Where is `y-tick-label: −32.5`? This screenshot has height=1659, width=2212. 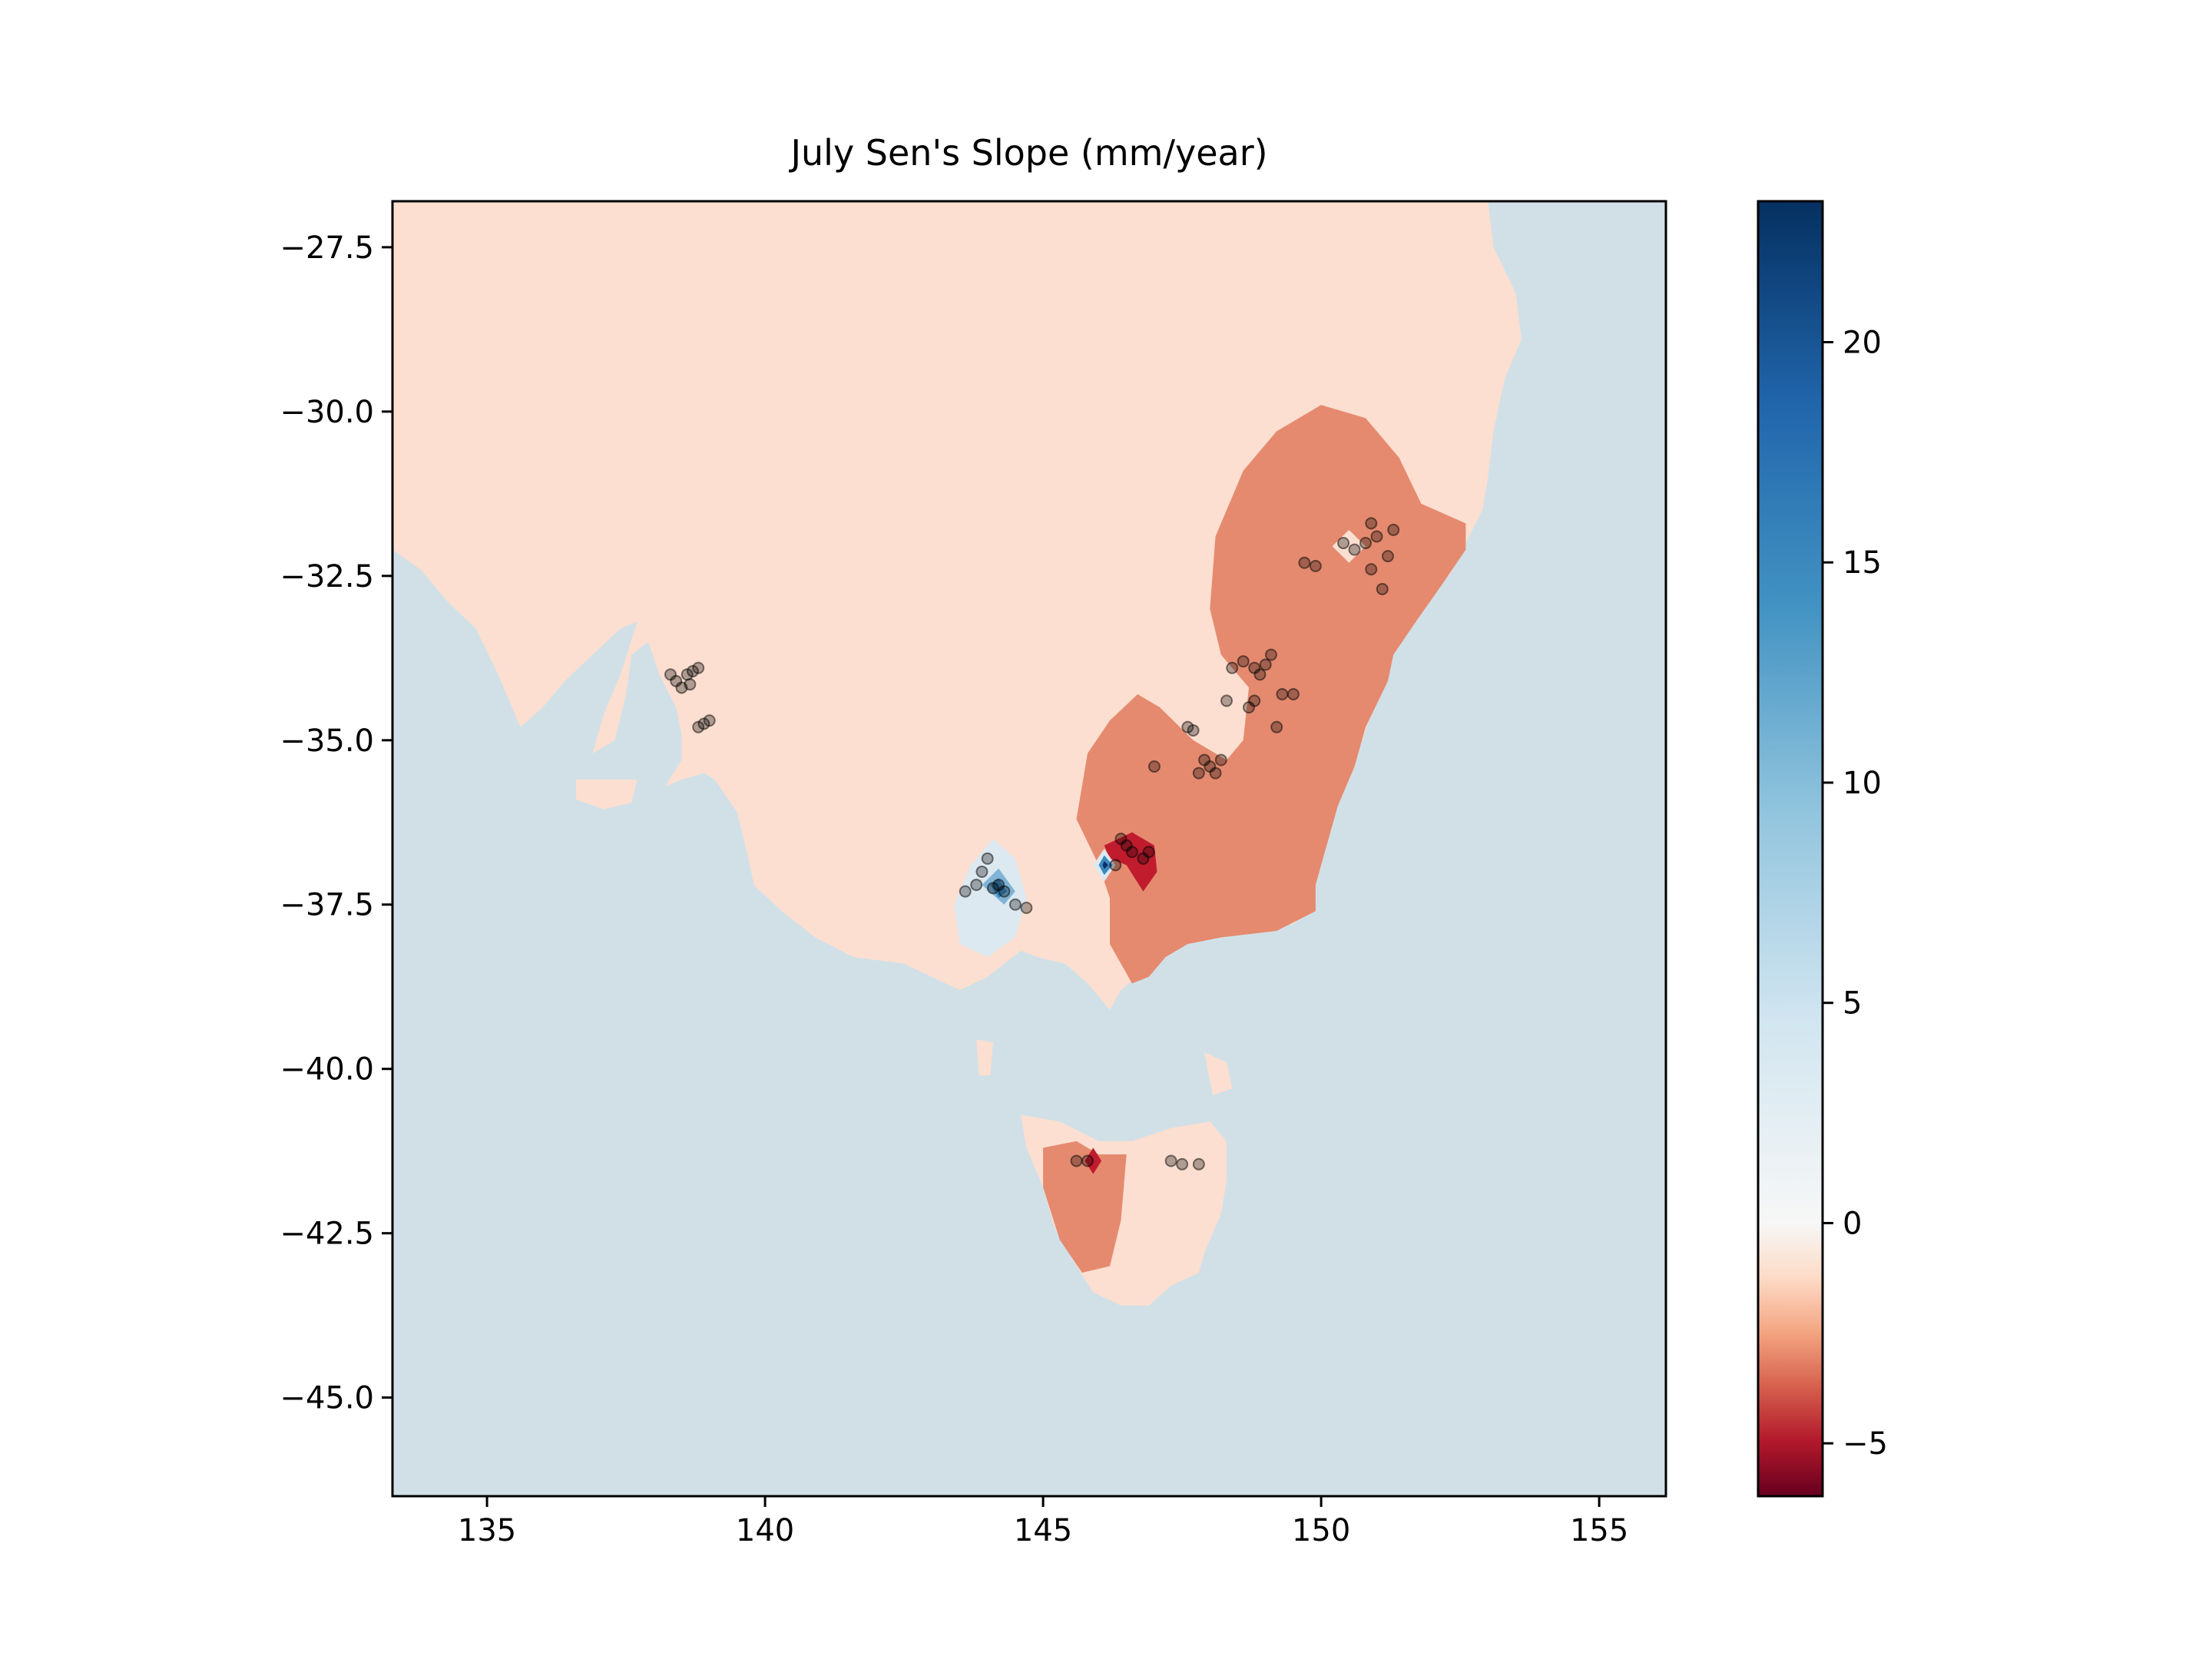 y-tick-label: −32.5 is located at coordinates (327, 577).